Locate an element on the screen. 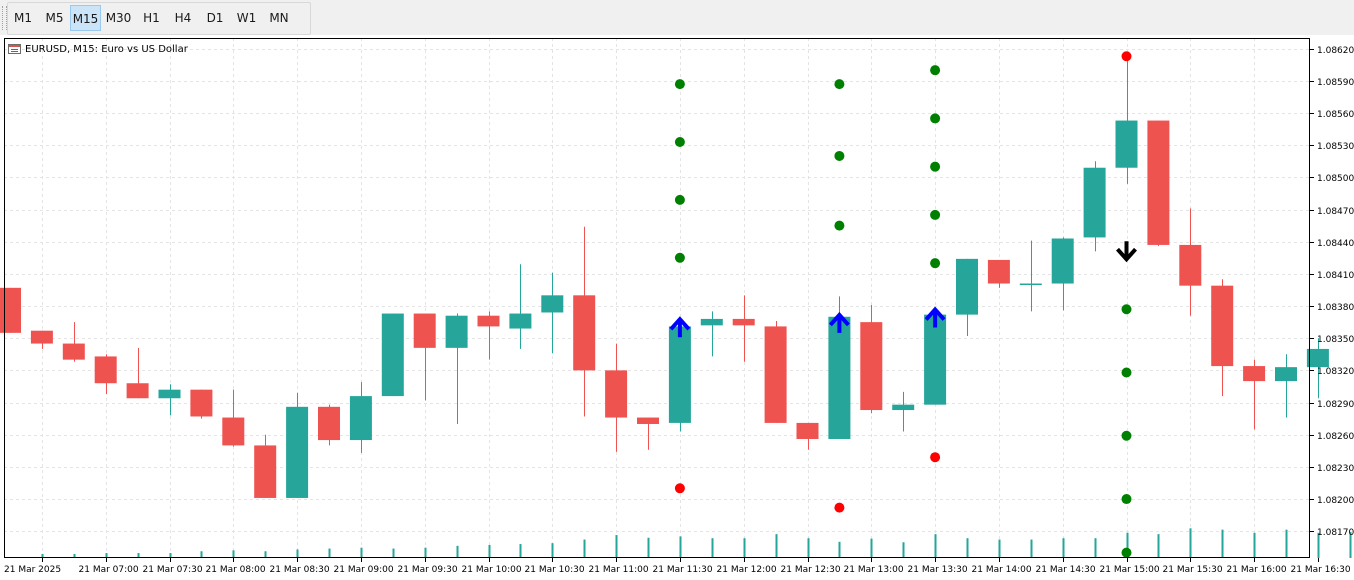 Image resolution: width=1354 pixels, height=580 pixels. x-tick-label: 21 Mar 09:30 is located at coordinates (428, 570).